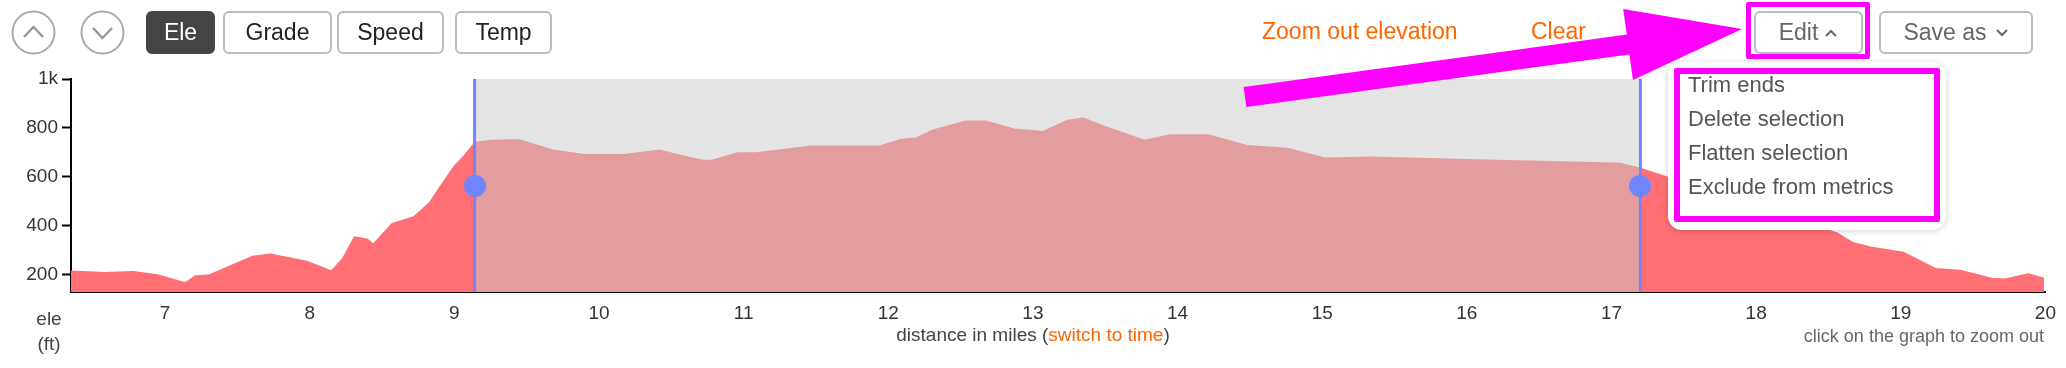 The width and height of the screenshot is (2066, 368). What do you see at coordinates (48, 78) in the screenshot?
I see `y-tick-label: 1k` at bounding box center [48, 78].